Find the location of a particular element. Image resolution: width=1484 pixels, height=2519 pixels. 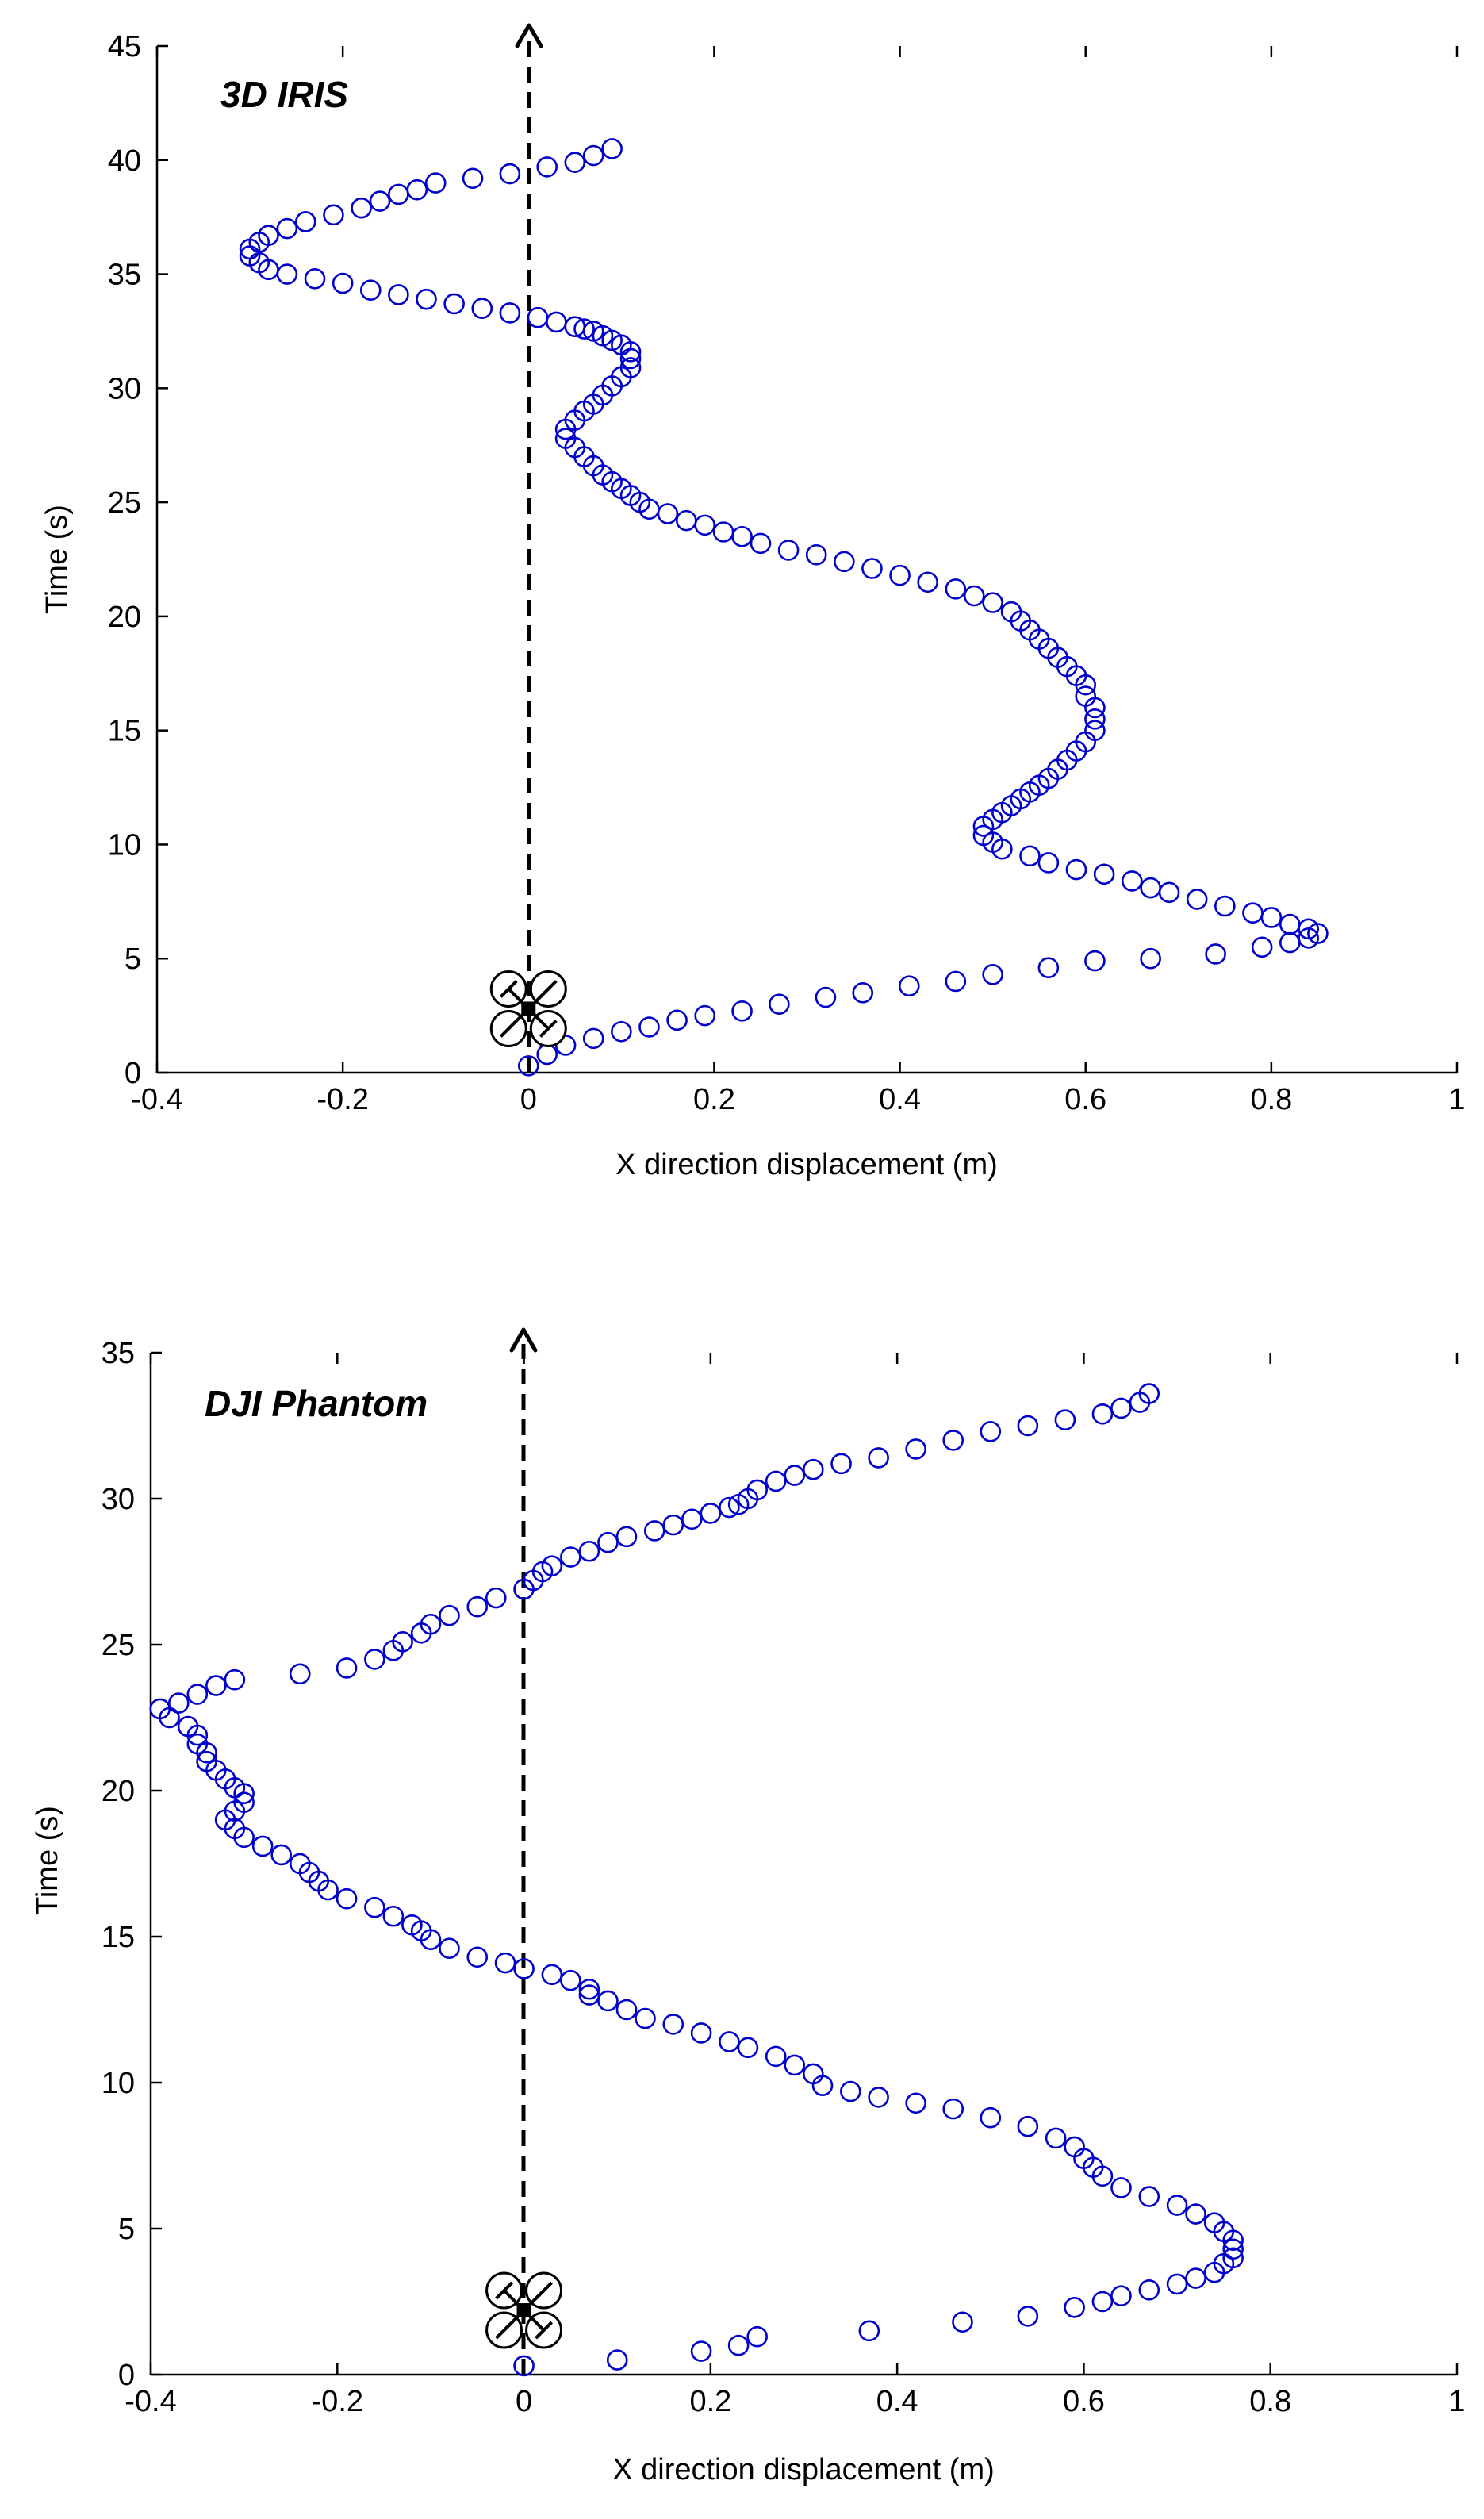

chart-dji-phantom-y-label: Time (s) is located at coordinates (47, 1861).